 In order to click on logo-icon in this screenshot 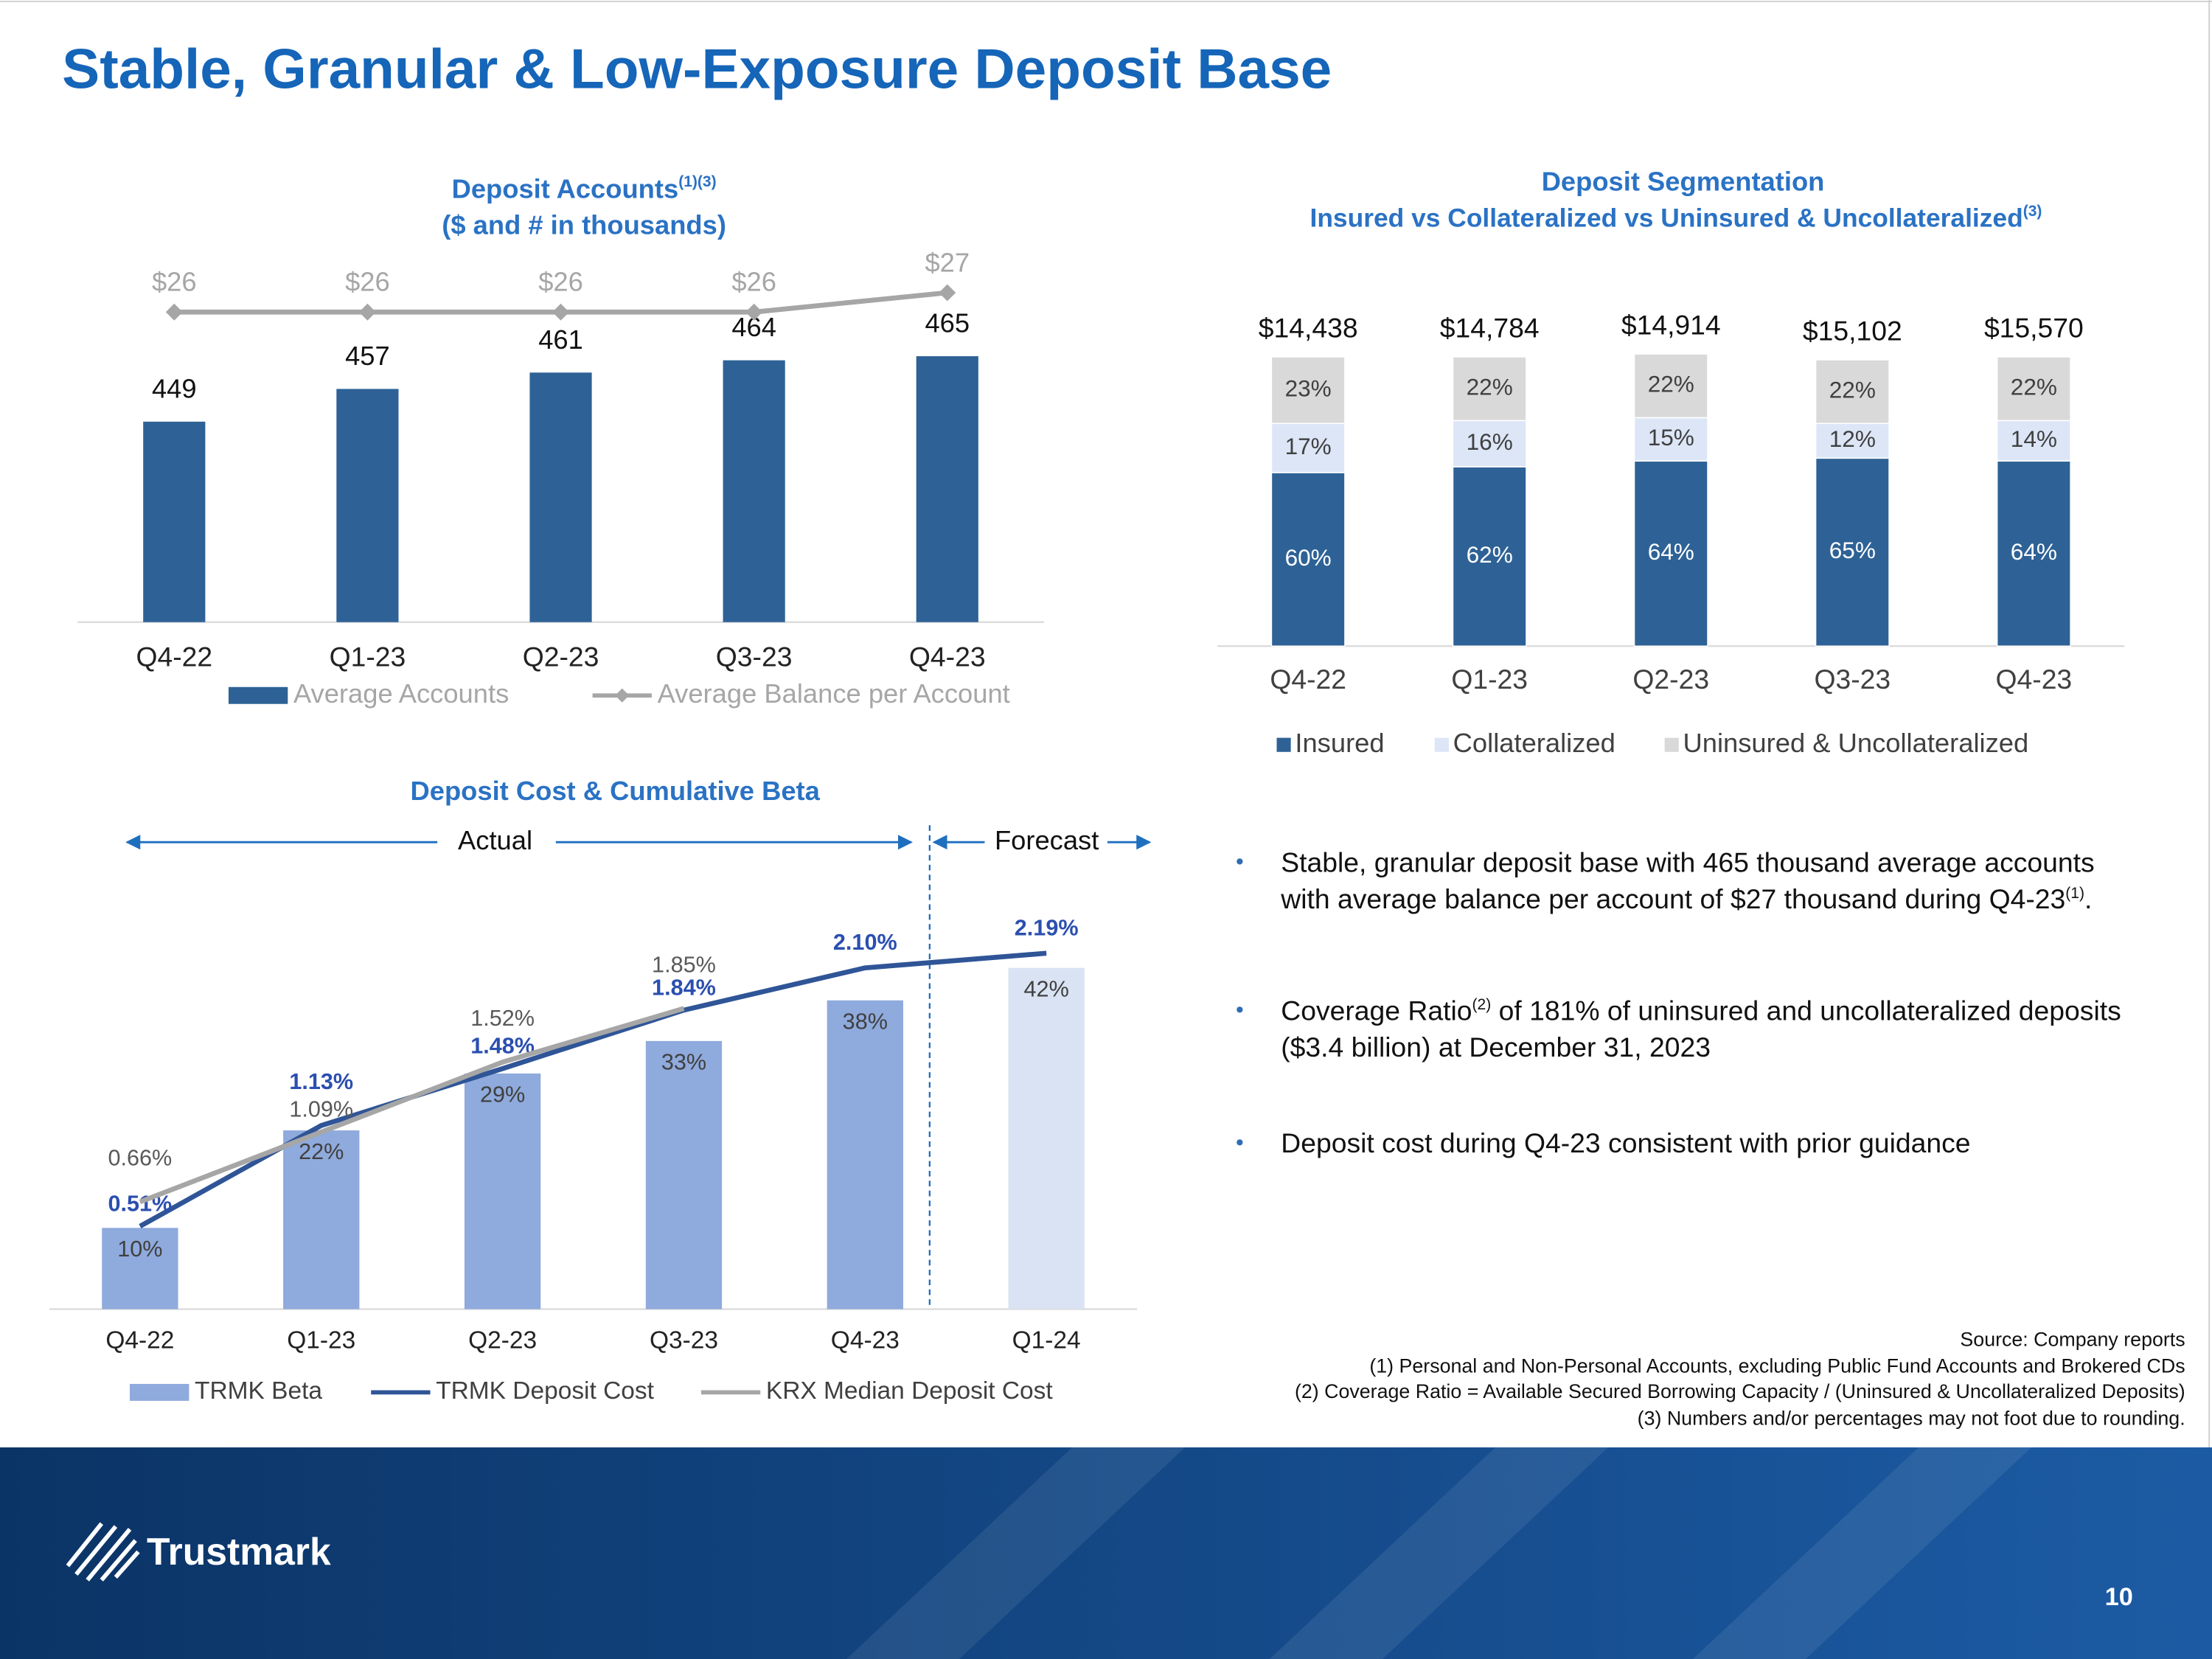, I will do `click(103, 1552)`.